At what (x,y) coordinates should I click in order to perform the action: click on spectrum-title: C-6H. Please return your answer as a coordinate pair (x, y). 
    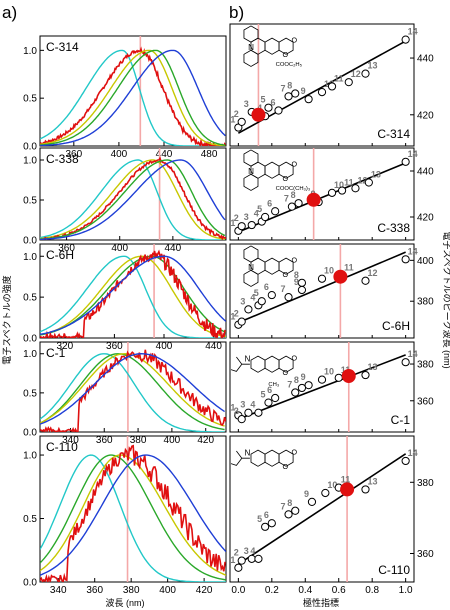
    Looking at the image, I should click on (60, 255).